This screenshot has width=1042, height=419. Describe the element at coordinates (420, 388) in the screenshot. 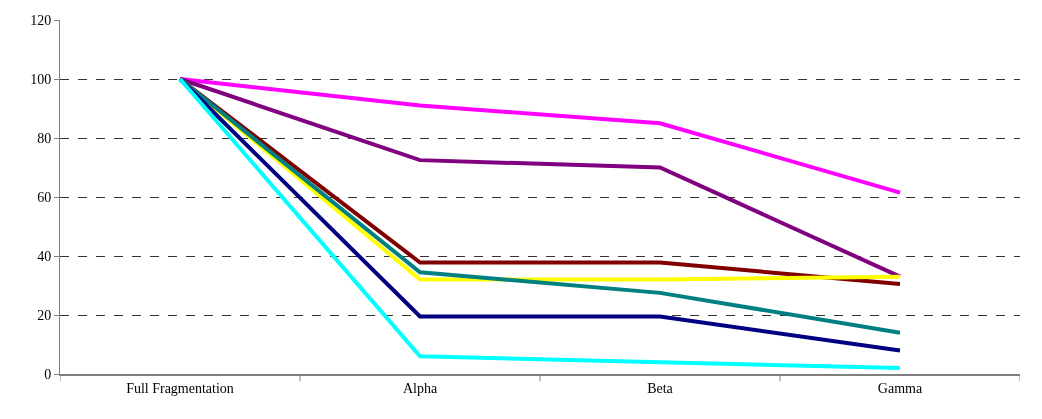

I see `x-tick-label: Alpha` at that location.